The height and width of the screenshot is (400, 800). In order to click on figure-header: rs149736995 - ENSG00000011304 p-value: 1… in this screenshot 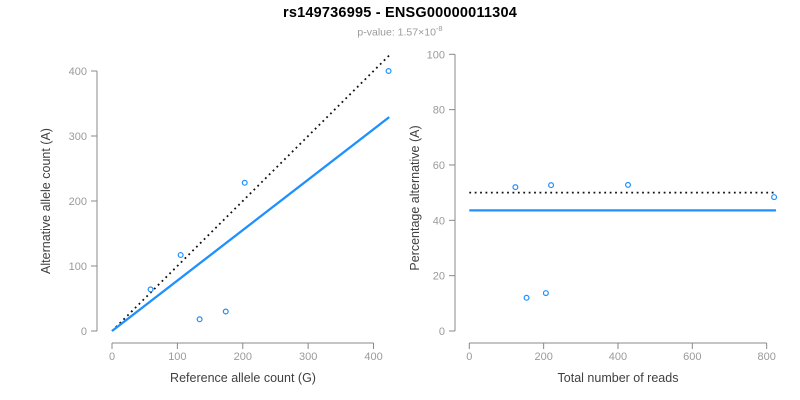, I will do `click(400, 22)`.